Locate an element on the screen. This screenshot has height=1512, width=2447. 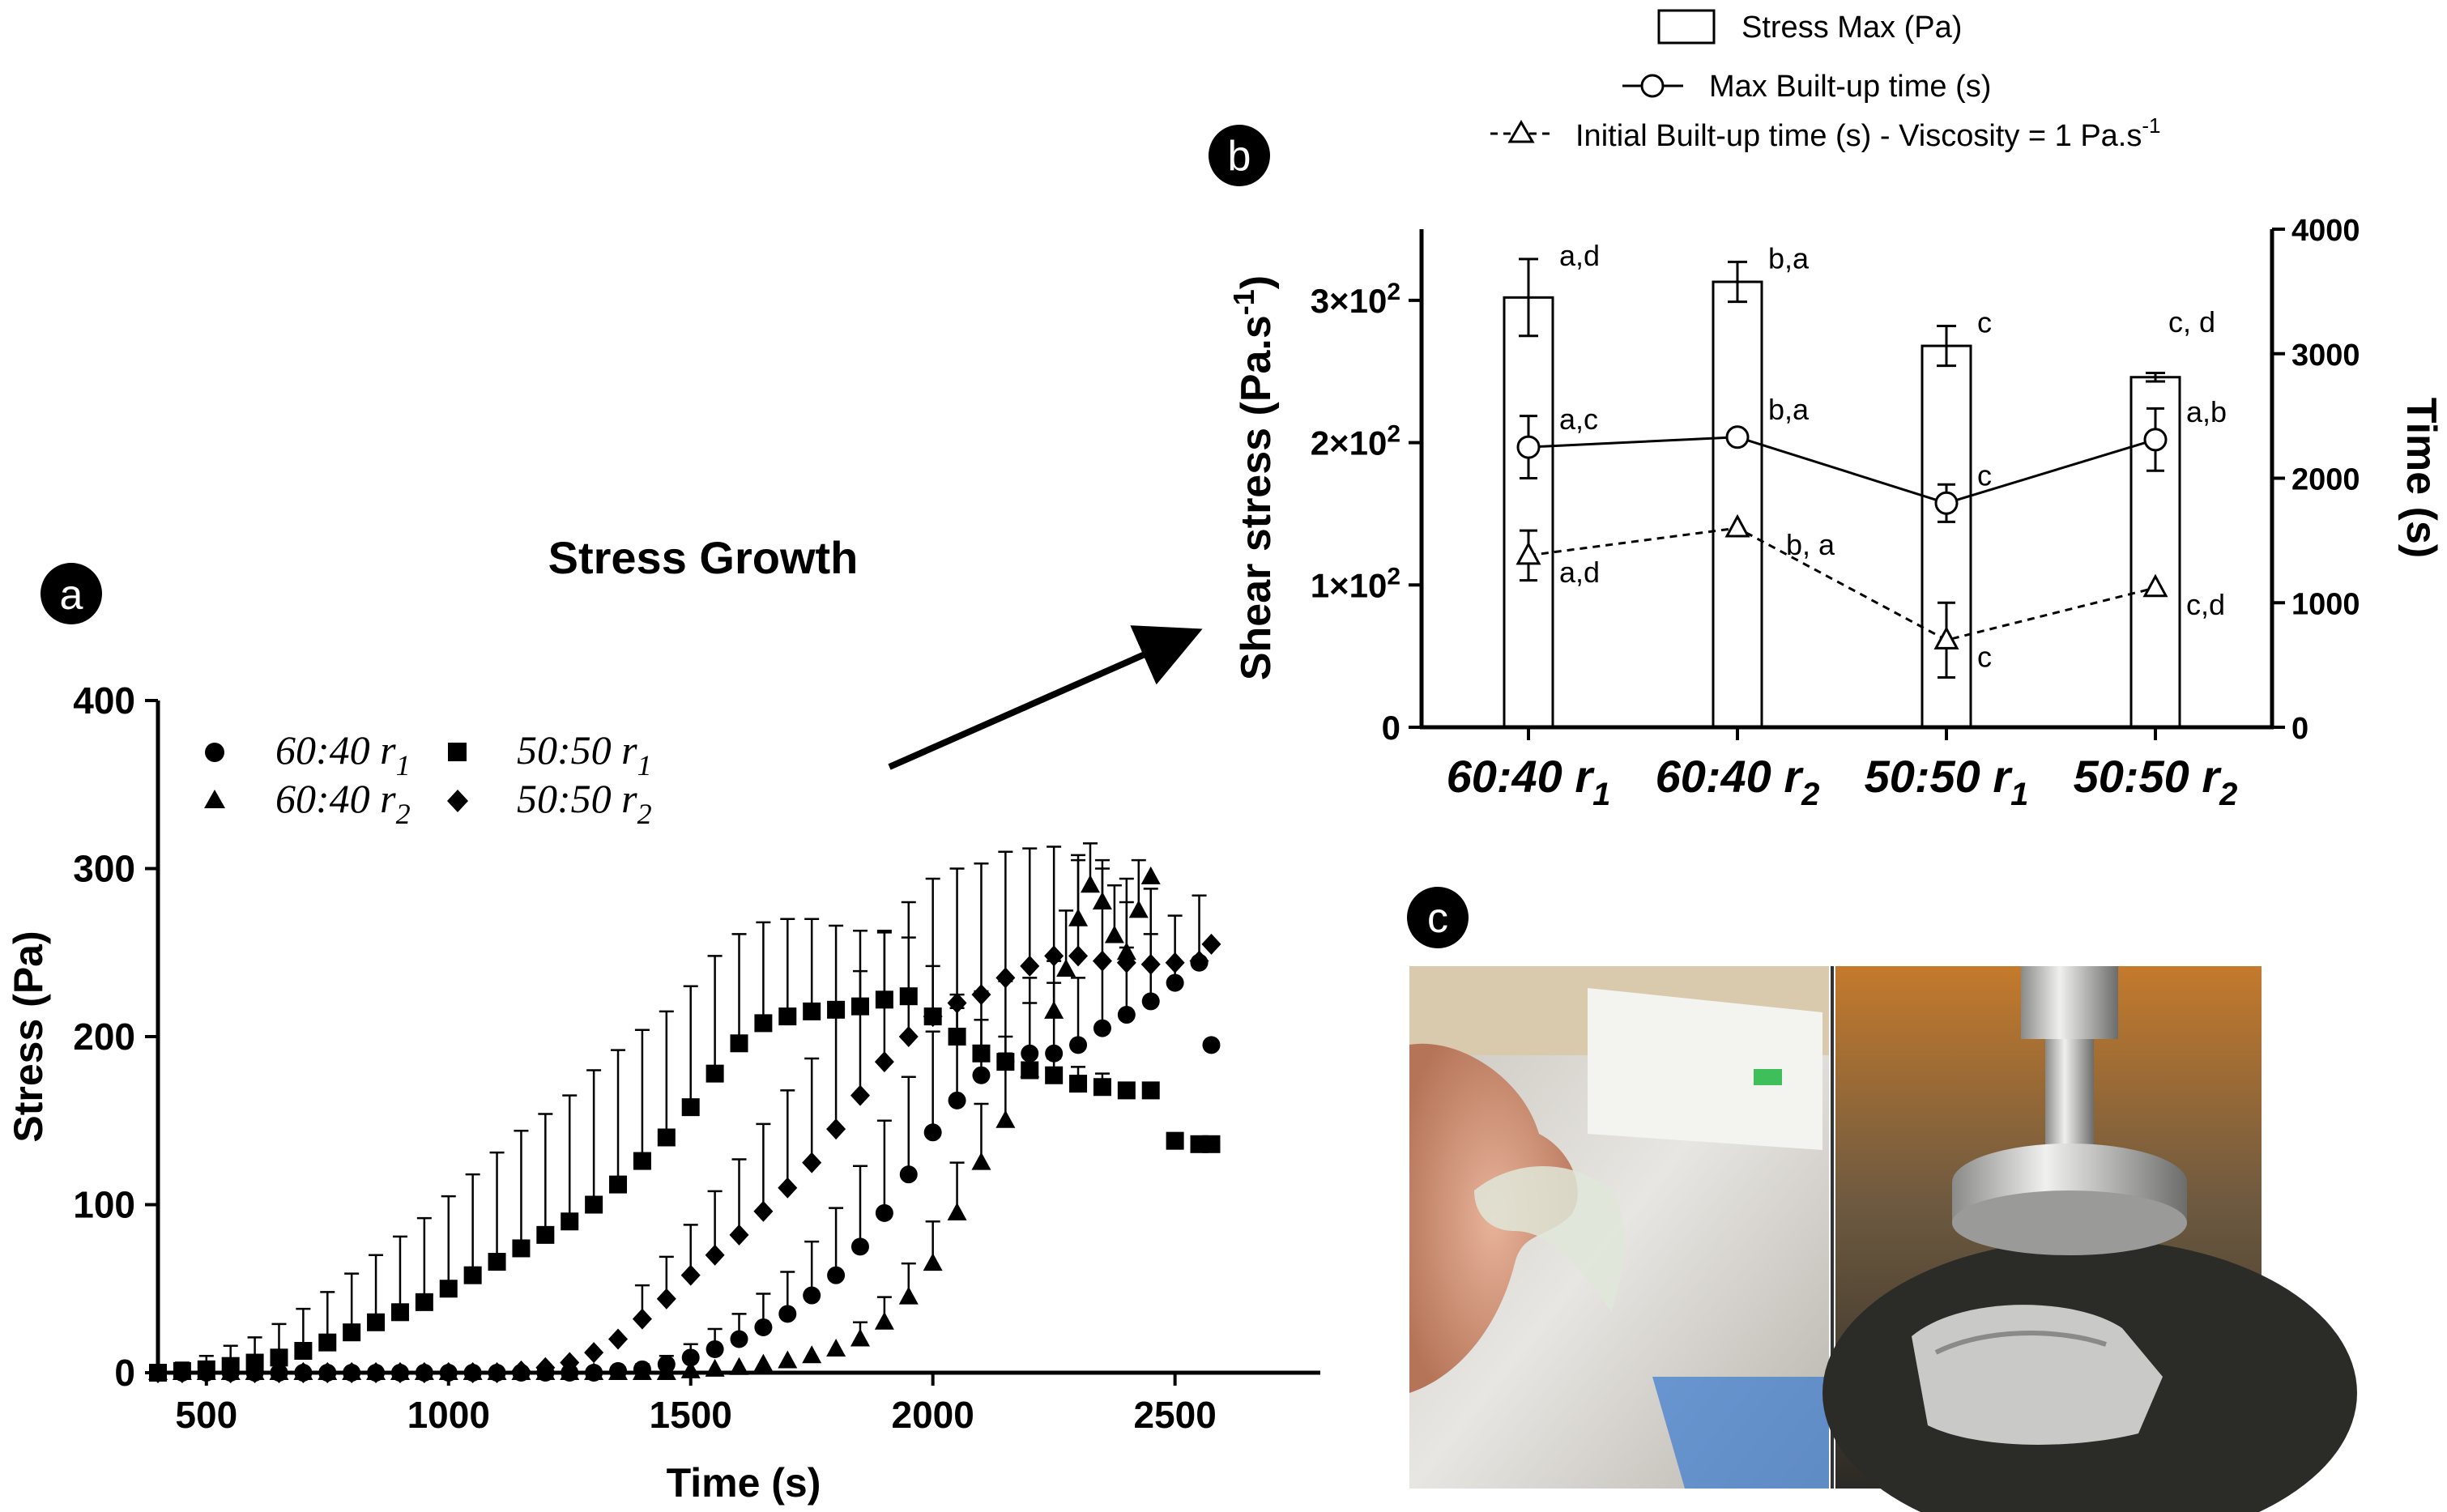
legend-b-triangle-marker is located at coordinates (1521, 131).